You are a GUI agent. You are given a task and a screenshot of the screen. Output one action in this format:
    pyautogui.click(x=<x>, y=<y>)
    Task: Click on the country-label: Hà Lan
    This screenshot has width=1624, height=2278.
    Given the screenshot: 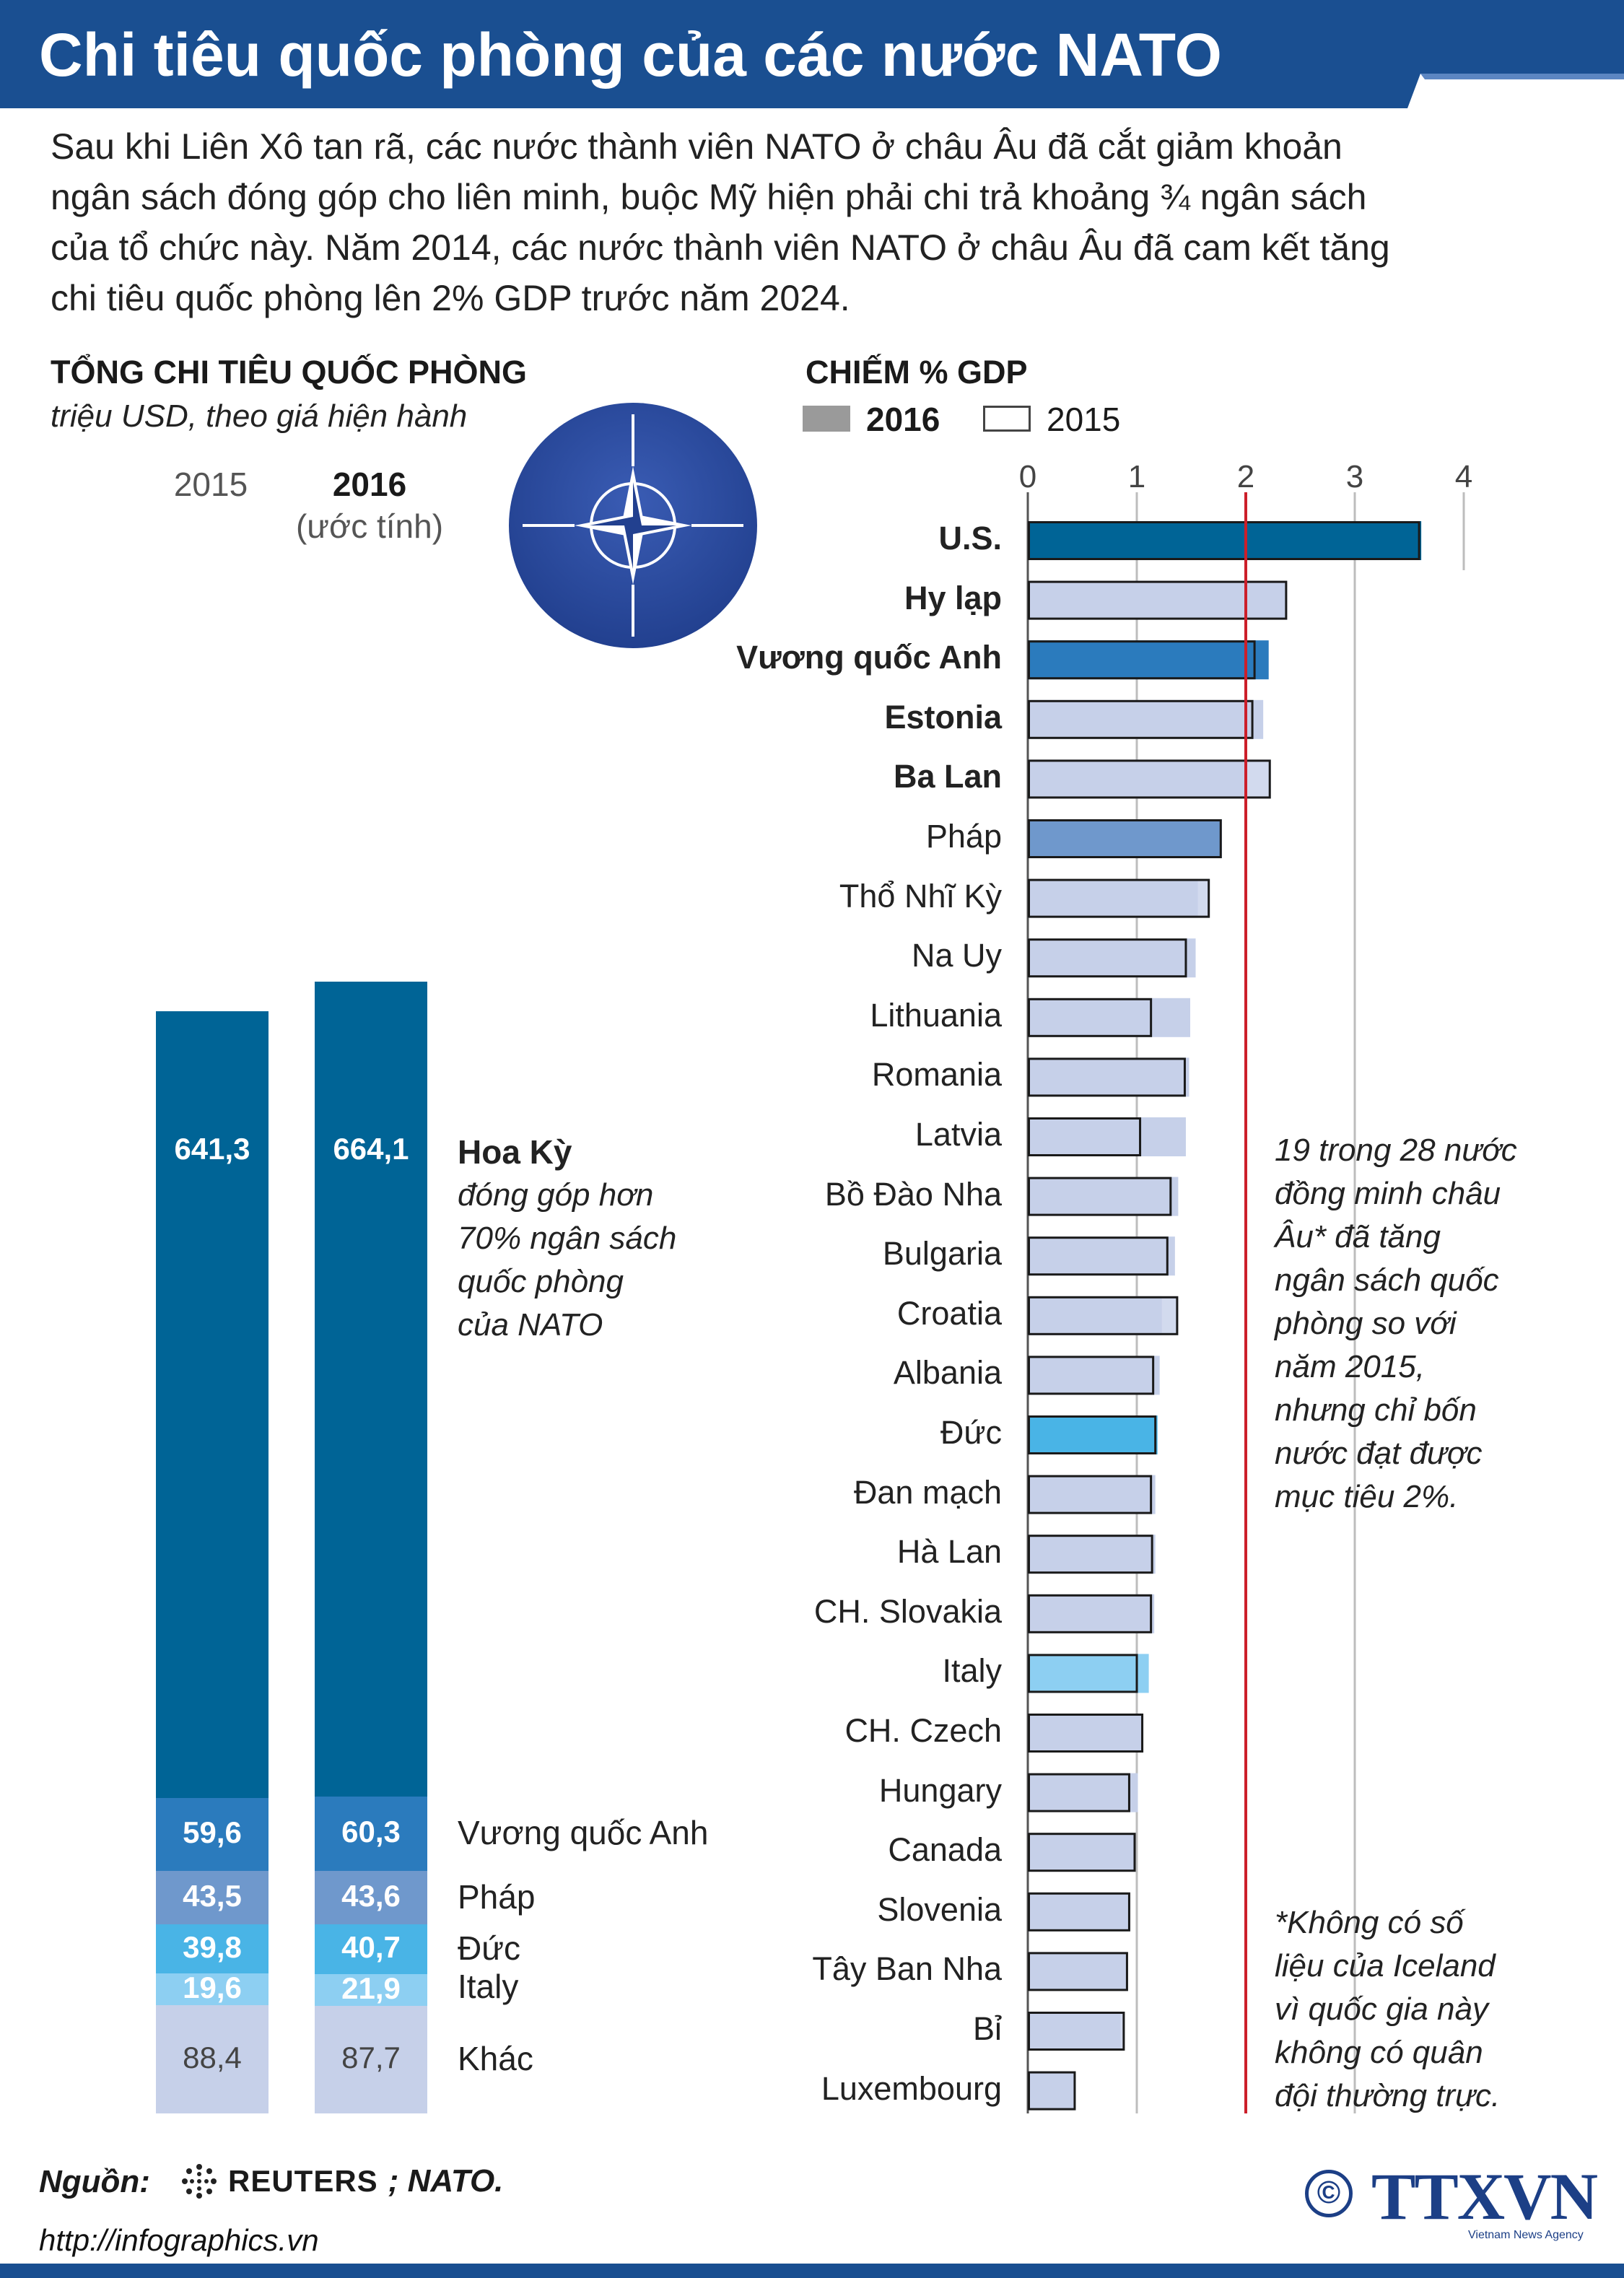 What is the action you would take?
    pyautogui.click(x=949, y=1552)
    